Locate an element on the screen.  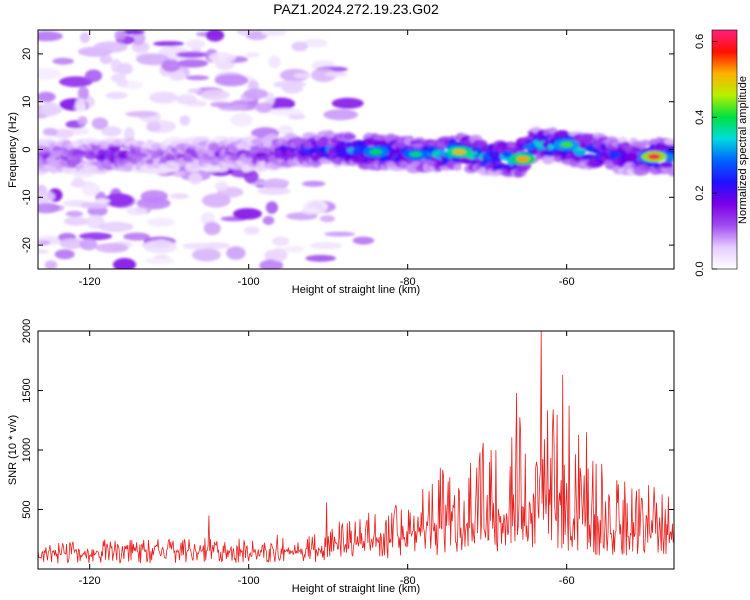
y-tick-label: 2000 is located at coordinates (27, 331).